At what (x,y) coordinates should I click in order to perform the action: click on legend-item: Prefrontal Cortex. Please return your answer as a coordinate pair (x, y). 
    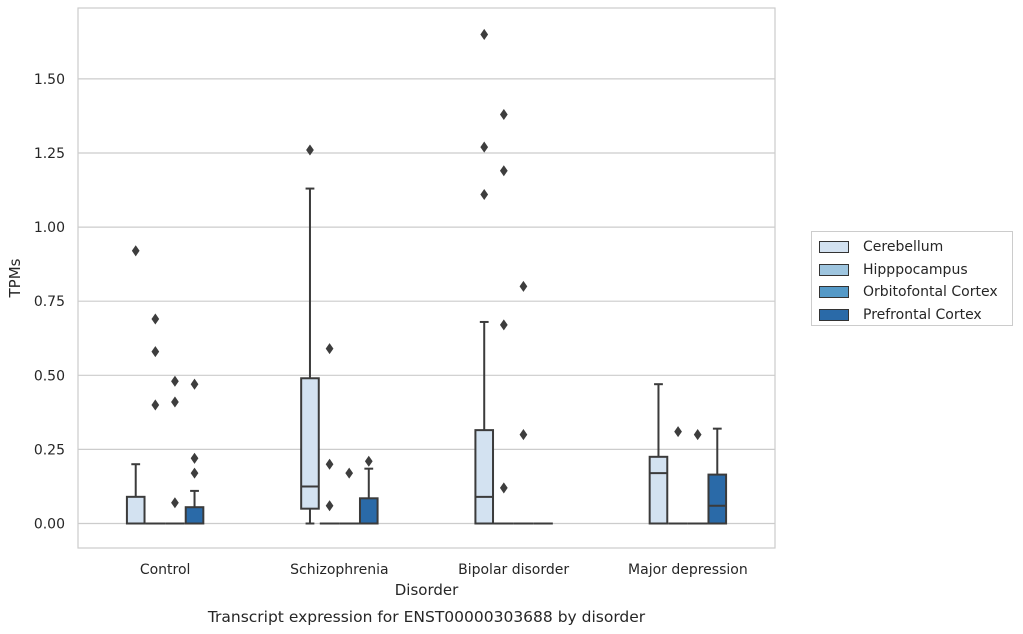
    Looking at the image, I should click on (912, 315).